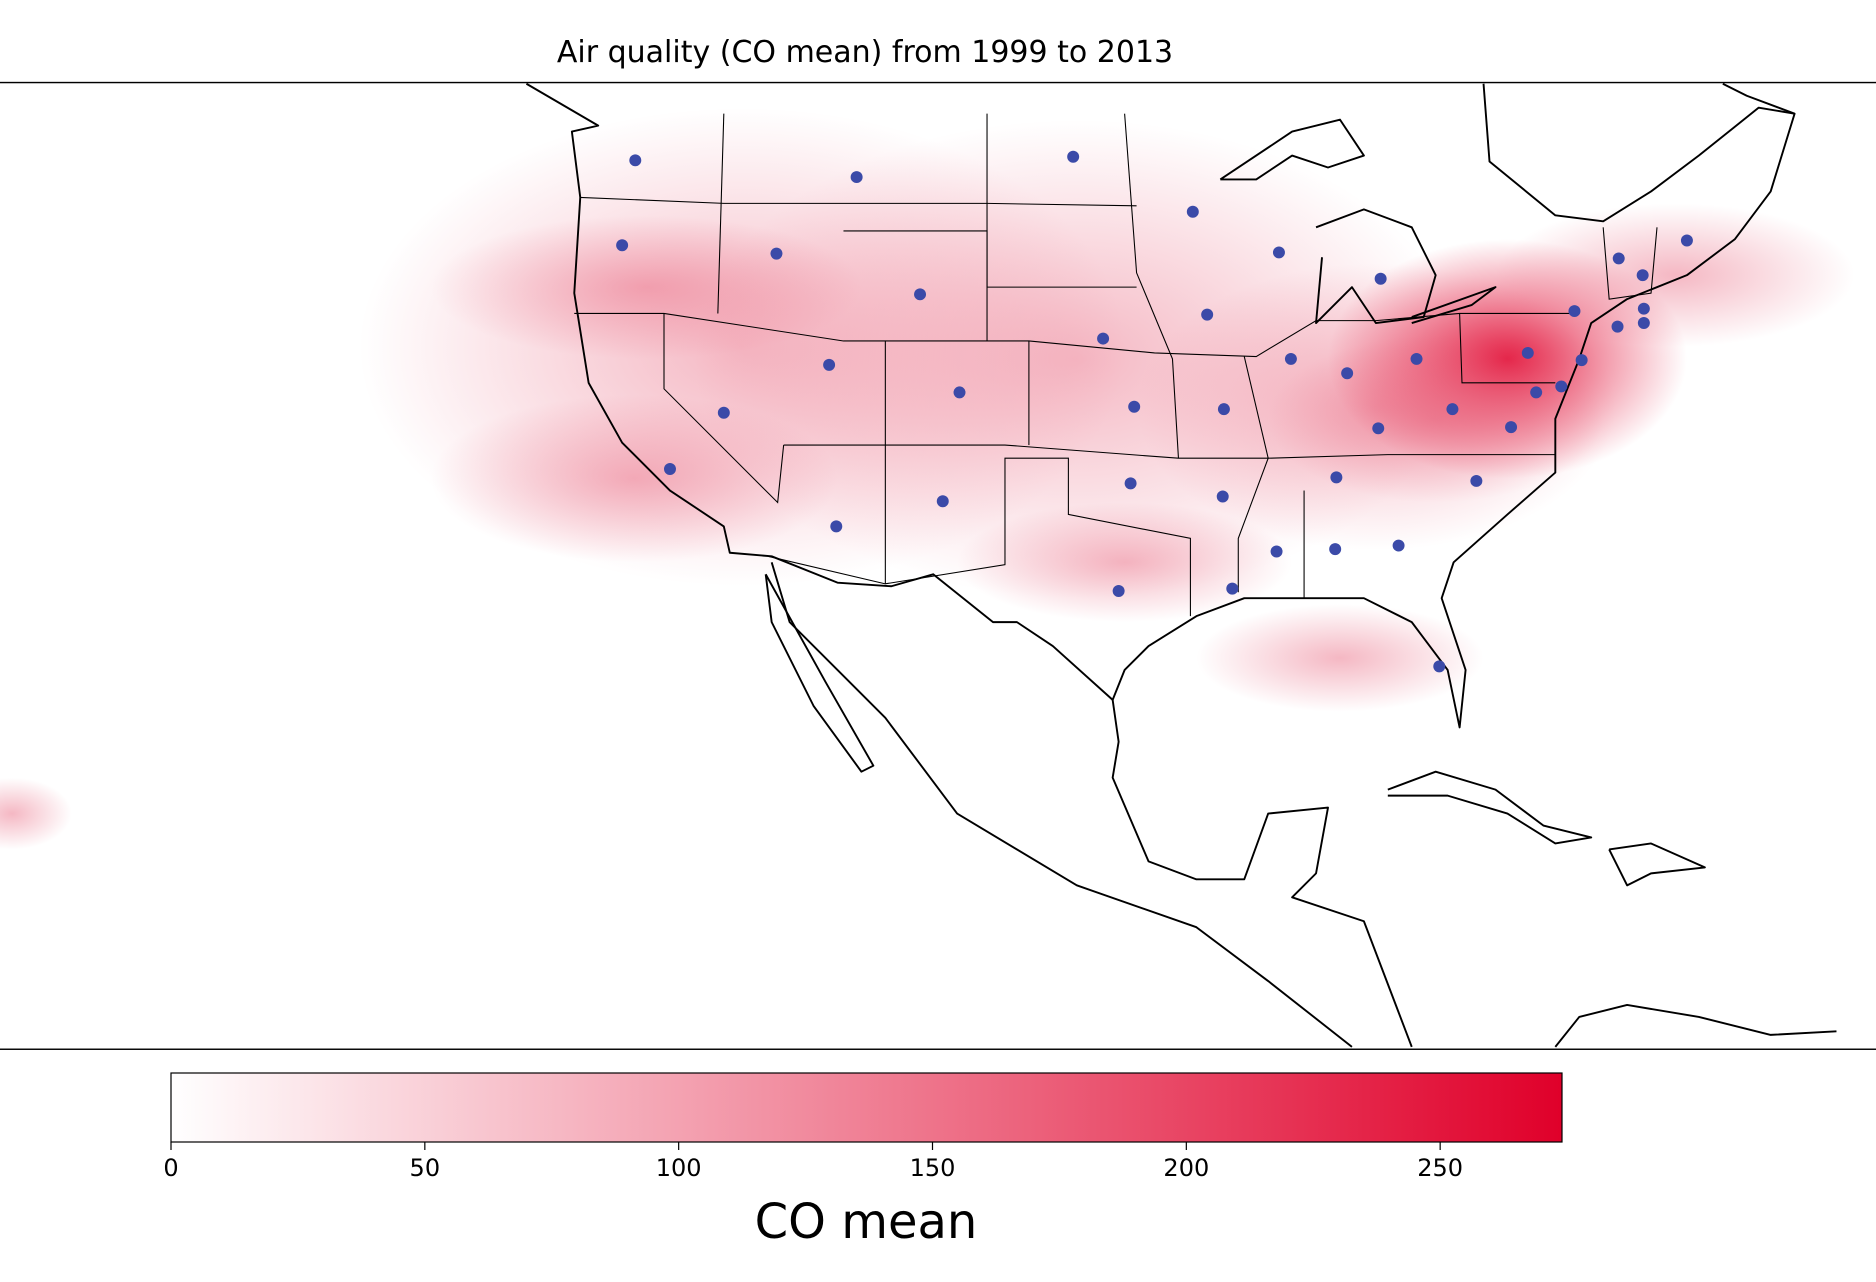  What do you see at coordinates (1186, 1168) in the screenshot?
I see `tick-label: 200` at bounding box center [1186, 1168].